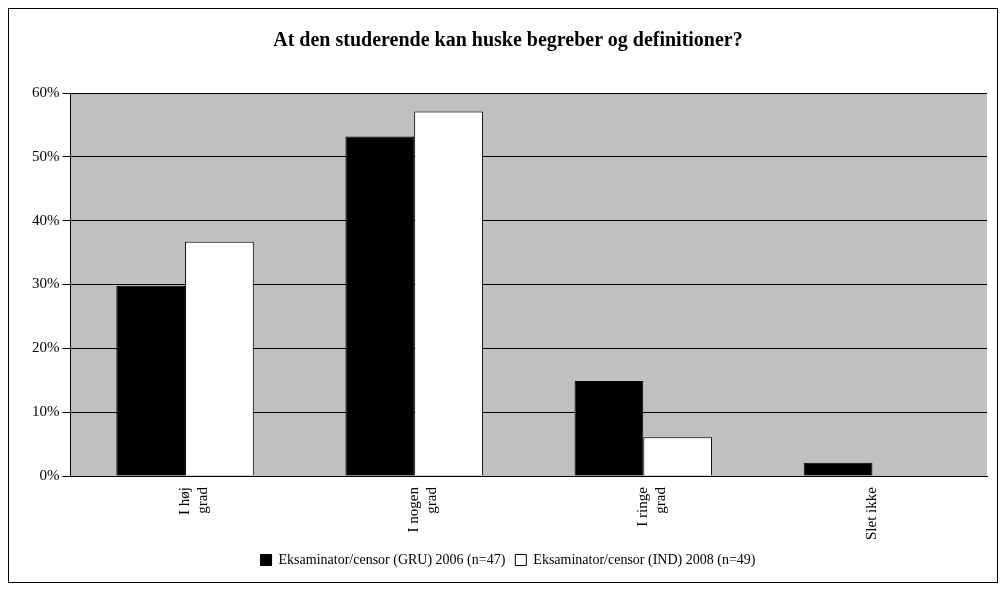 Image resolution: width=1008 pixels, height=591 pixels. Describe the element at coordinates (46, 219) in the screenshot. I see `y-tick-label: 40%` at that location.